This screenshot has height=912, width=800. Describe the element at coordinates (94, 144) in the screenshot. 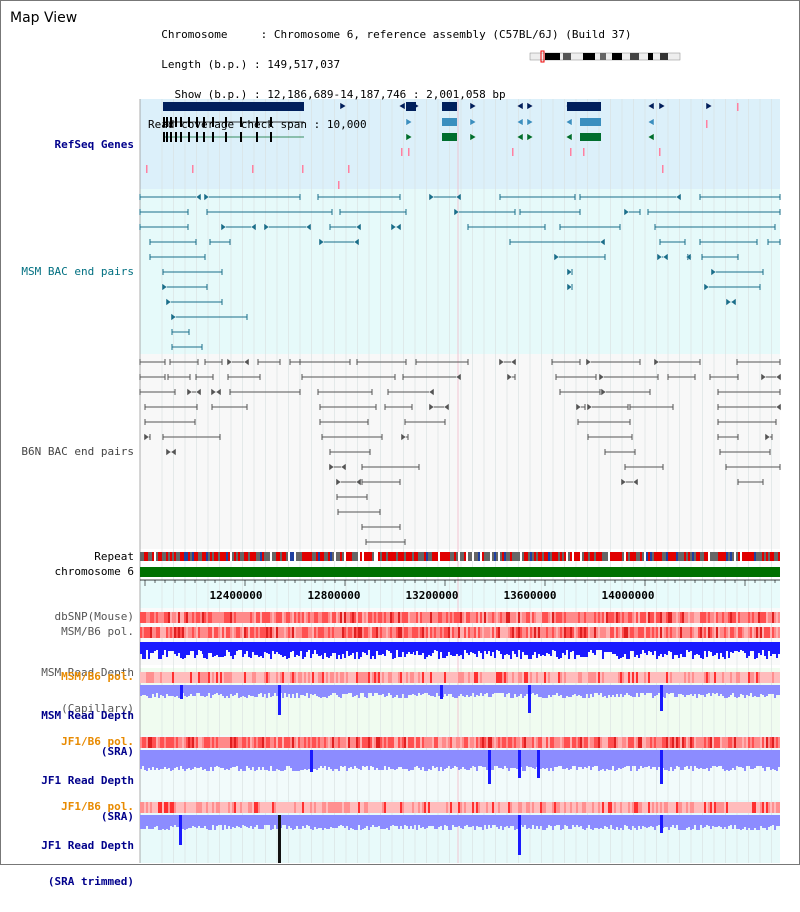

I see `track-label-refseq: RefSeq Genes` at that location.